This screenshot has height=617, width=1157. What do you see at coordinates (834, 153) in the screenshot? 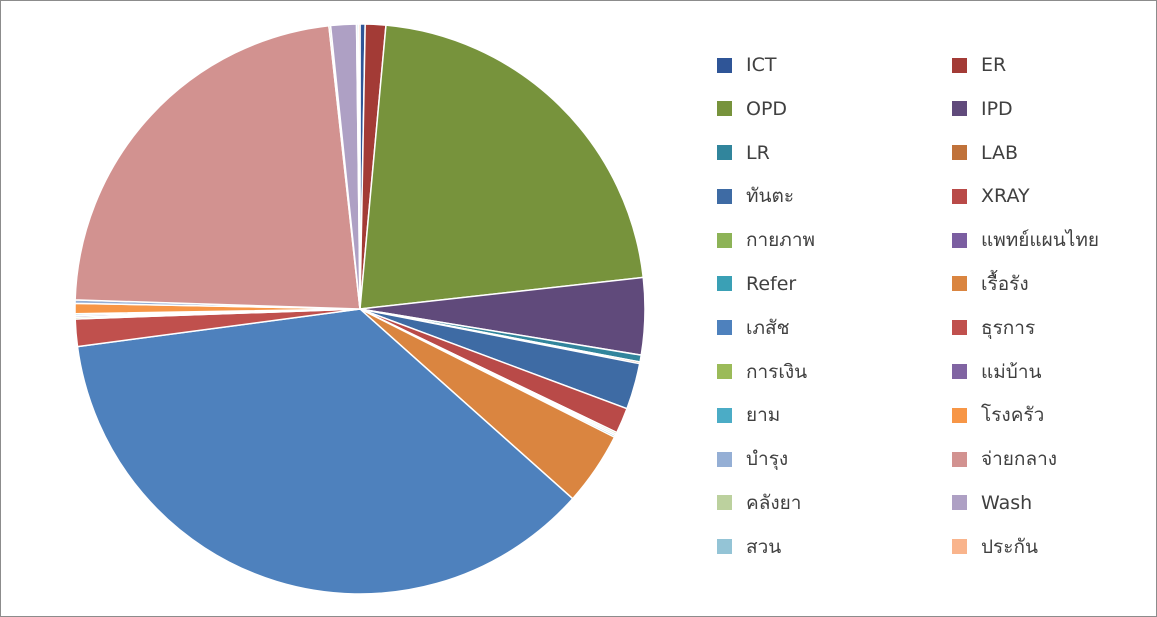
I see `legend-item: LR` at bounding box center [834, 153].